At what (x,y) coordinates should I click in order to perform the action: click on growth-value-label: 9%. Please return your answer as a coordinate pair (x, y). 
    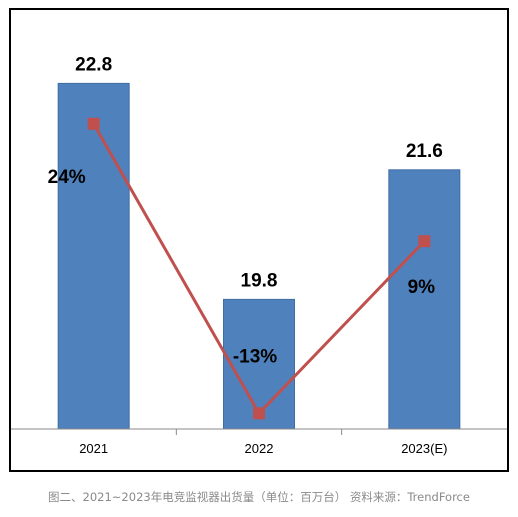
    Looking at the image, I should click on (422, 287).